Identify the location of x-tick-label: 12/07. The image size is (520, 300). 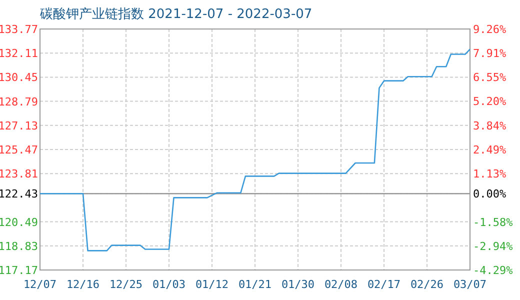
(40, 284).